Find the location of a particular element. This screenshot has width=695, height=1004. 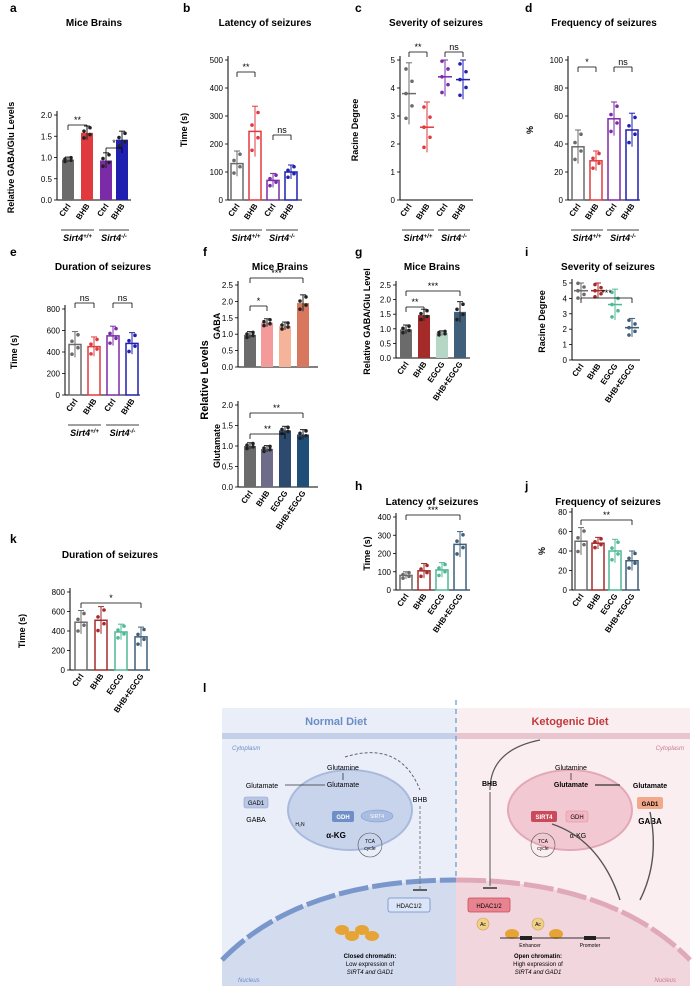

y-tick-label: 1.5 is located at coordinates (47, 136).